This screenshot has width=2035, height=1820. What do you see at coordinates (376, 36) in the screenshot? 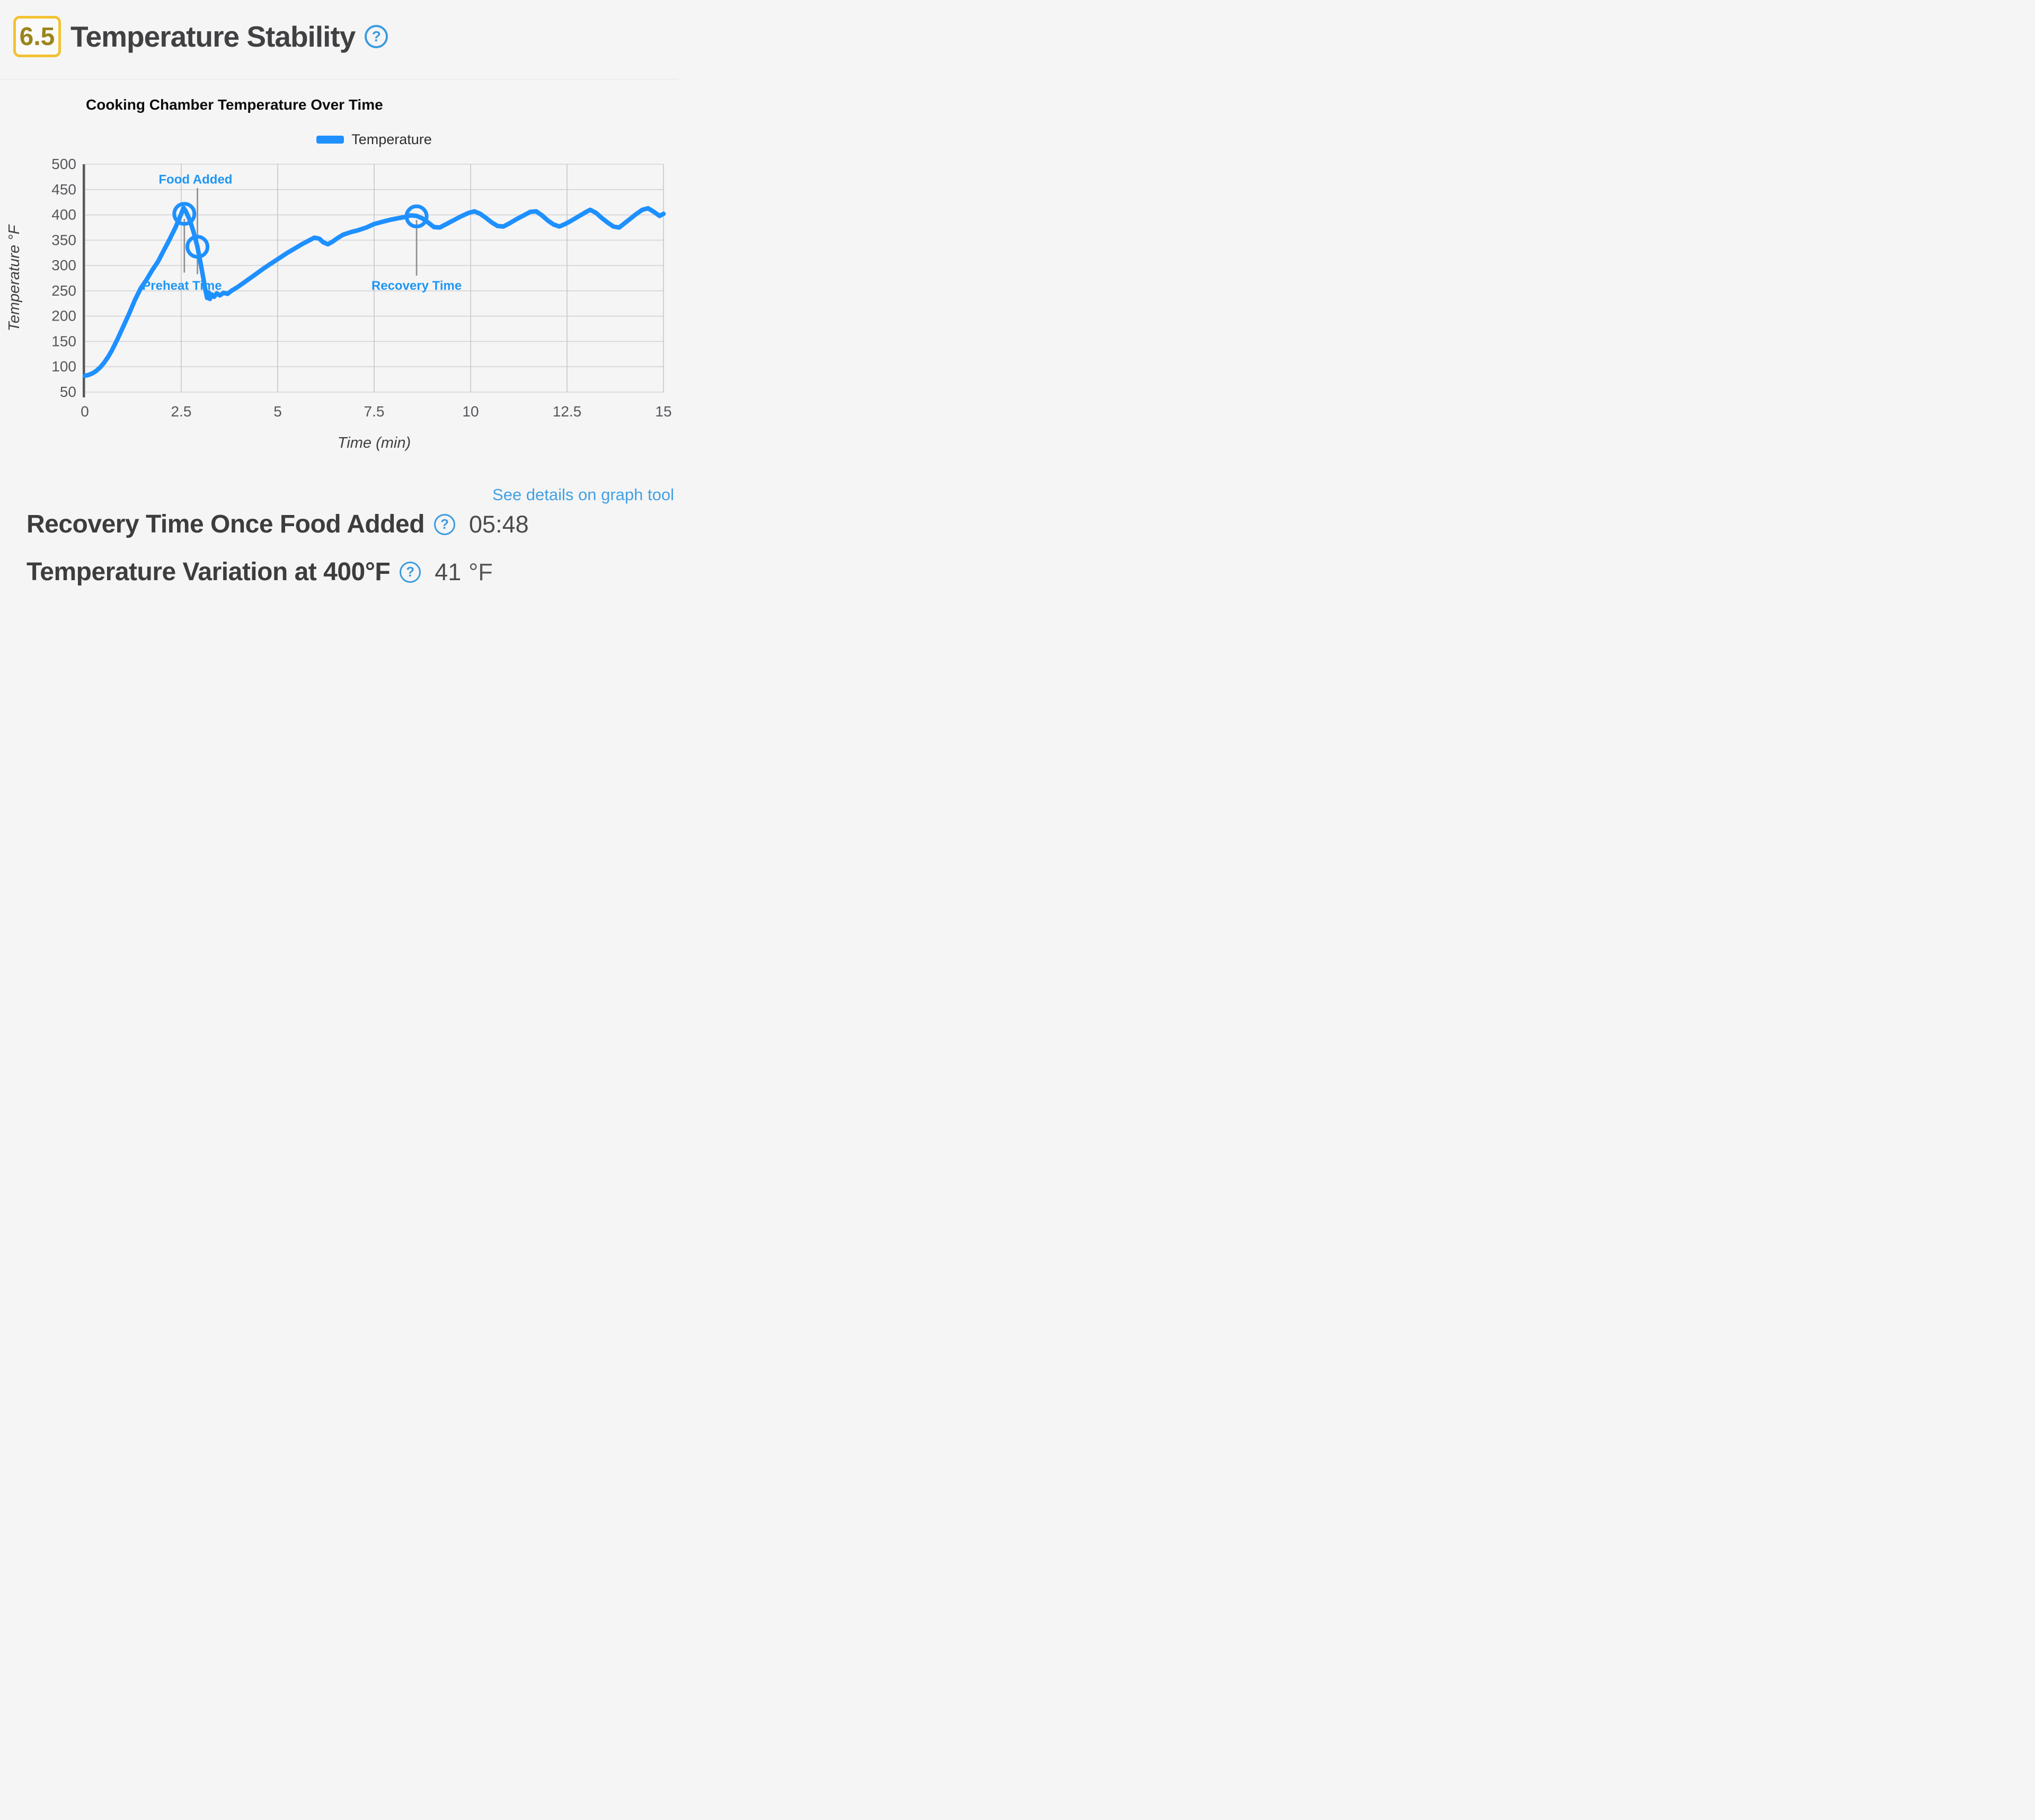
I see `help-icon-section: ?` at bounding box center [376, 36].